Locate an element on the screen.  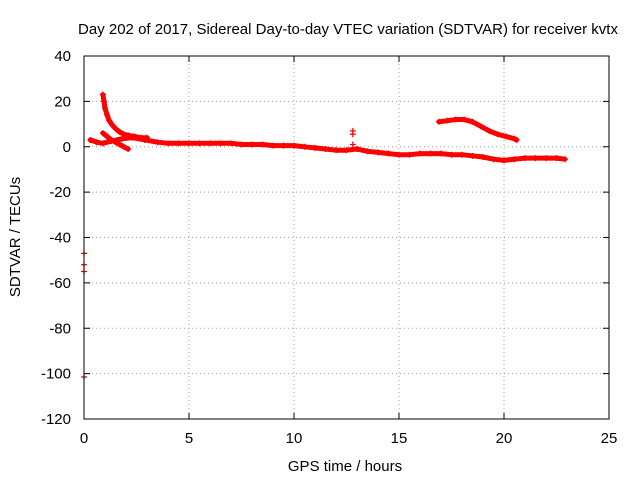
x-tick-label: 15 is located at coordinates (399, 438).